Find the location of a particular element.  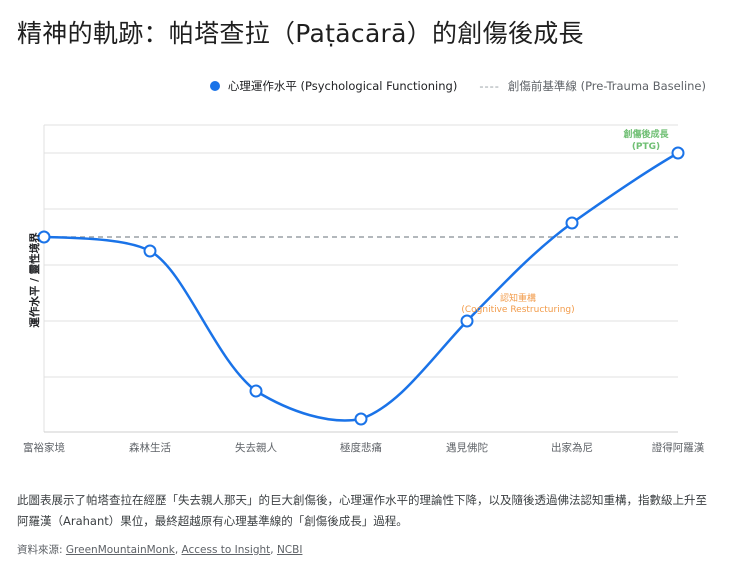

source-link-access-to-insight: Access to Insight is located at coordinates (226, 550).